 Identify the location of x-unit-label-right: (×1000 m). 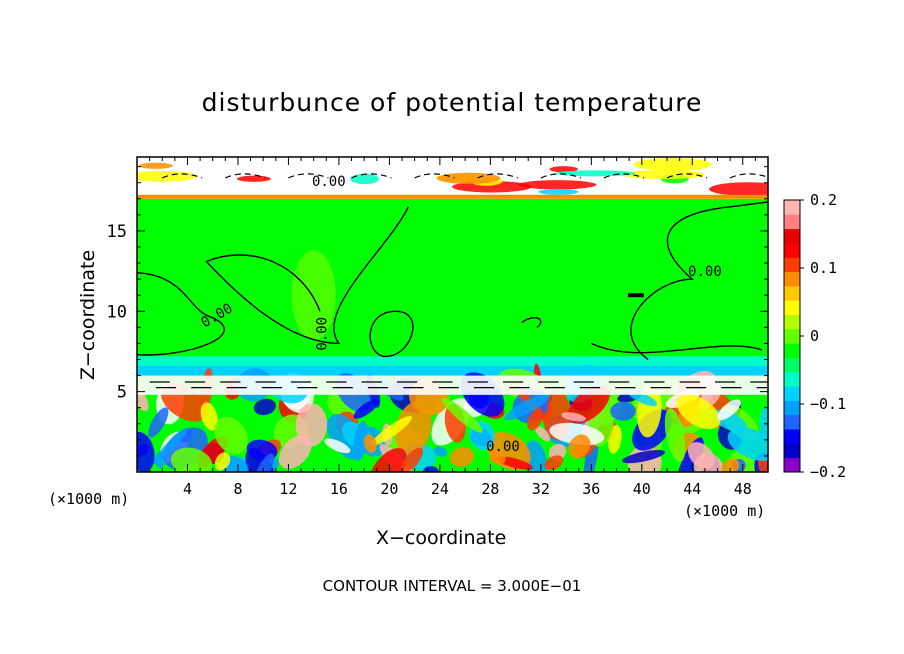
(725, 511).